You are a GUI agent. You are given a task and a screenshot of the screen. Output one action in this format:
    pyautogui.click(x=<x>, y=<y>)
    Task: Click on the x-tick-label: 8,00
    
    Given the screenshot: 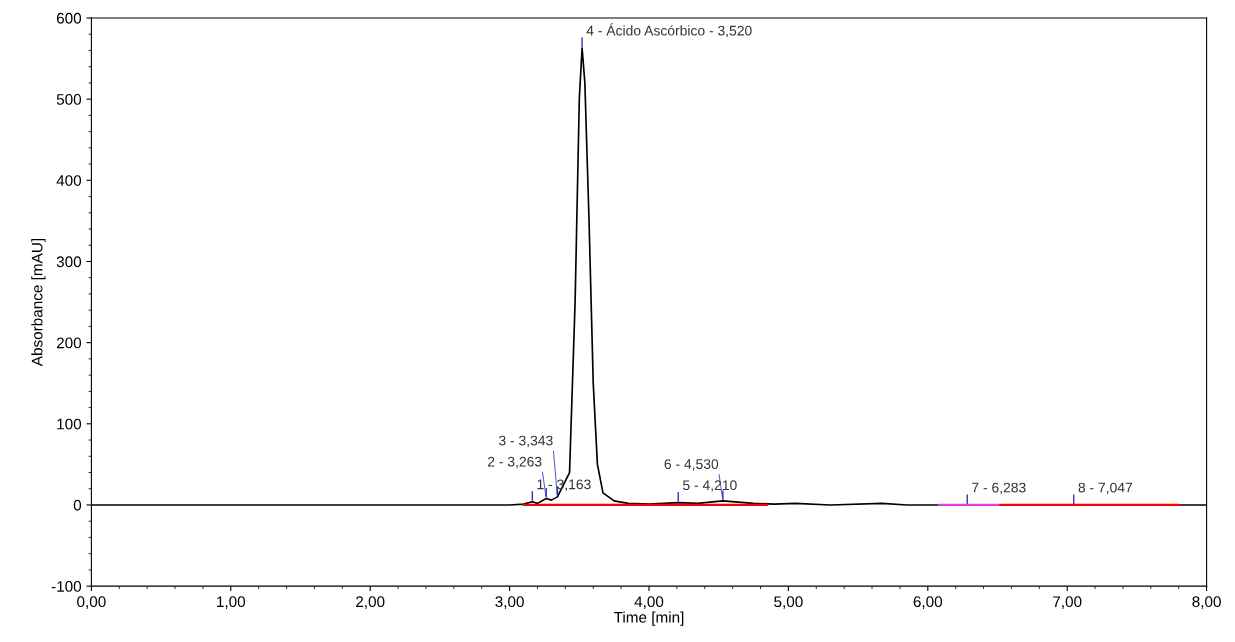 What is the action you would take?
    pyautogui.click(x=1206, y=602)
    